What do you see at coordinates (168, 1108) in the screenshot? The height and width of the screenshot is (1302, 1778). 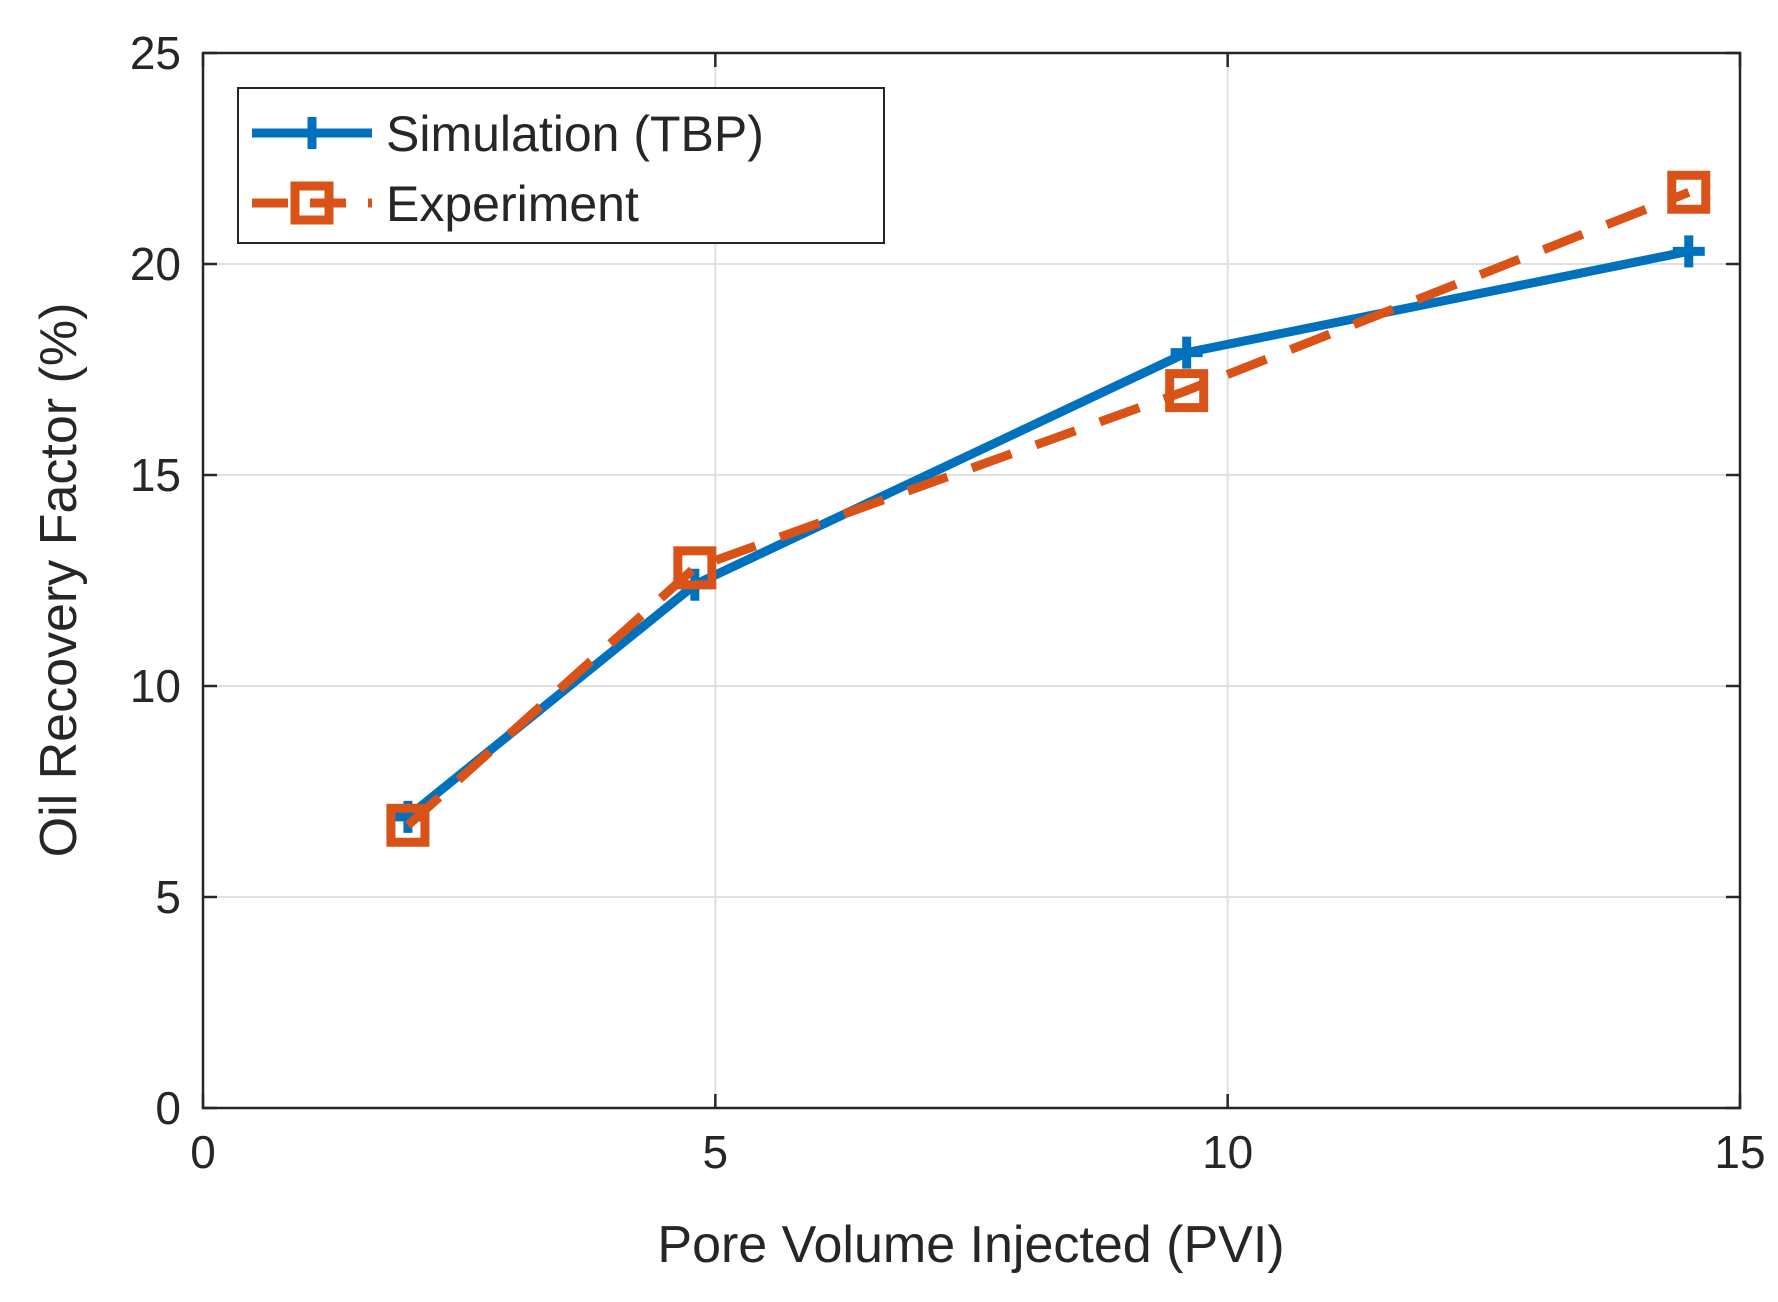 I see `y-tick-label: 0` at bounding box center [168, 1108].